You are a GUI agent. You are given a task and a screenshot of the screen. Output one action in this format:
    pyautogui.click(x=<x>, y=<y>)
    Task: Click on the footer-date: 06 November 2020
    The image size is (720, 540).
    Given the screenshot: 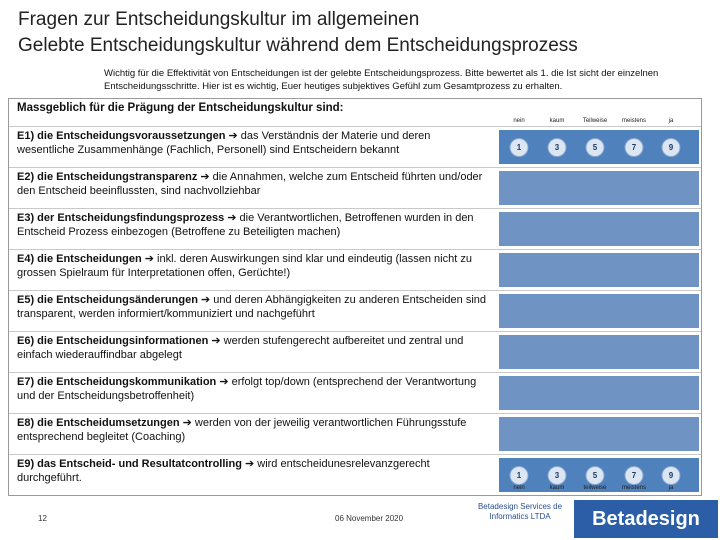 What is the action you would take?
    pyautogui.click(x=369, y=518)
    